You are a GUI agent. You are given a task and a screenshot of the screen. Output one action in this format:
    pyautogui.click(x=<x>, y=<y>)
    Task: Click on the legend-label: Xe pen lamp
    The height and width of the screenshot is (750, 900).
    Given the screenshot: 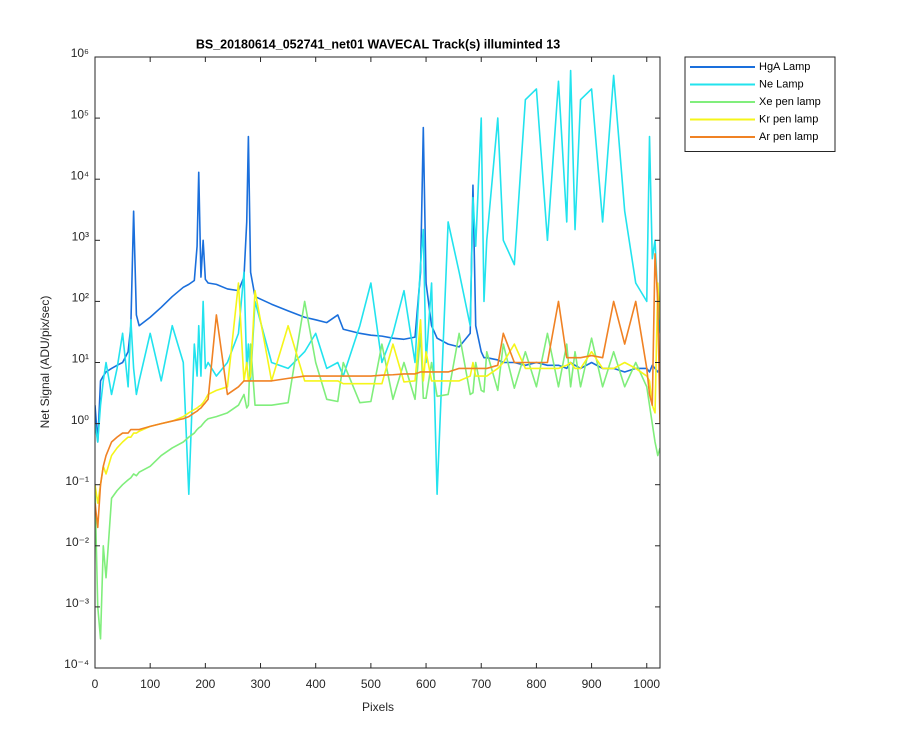 What is the action you would take?
    pyautogui.click(x=790, y=102)
    